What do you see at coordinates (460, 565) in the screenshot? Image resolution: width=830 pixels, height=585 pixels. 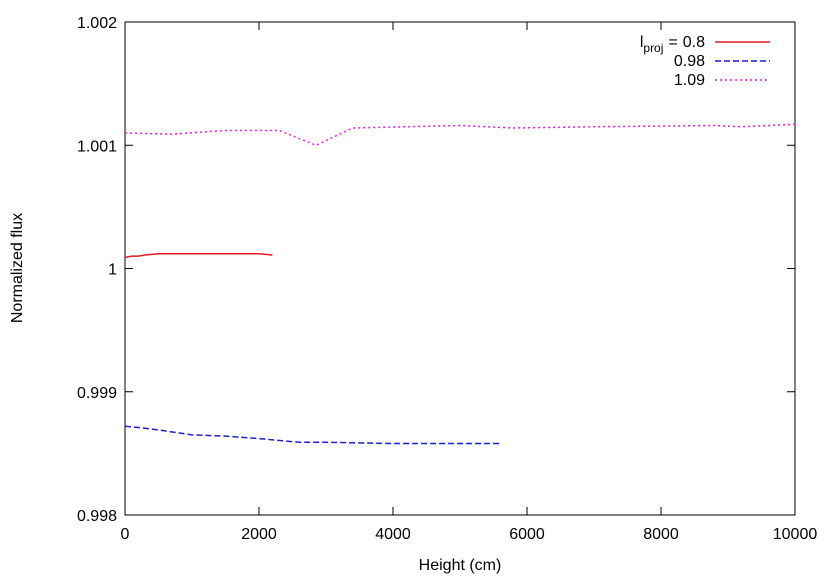 I see `x-axis-label: Height (cm)` at bounding box center [460, 565].